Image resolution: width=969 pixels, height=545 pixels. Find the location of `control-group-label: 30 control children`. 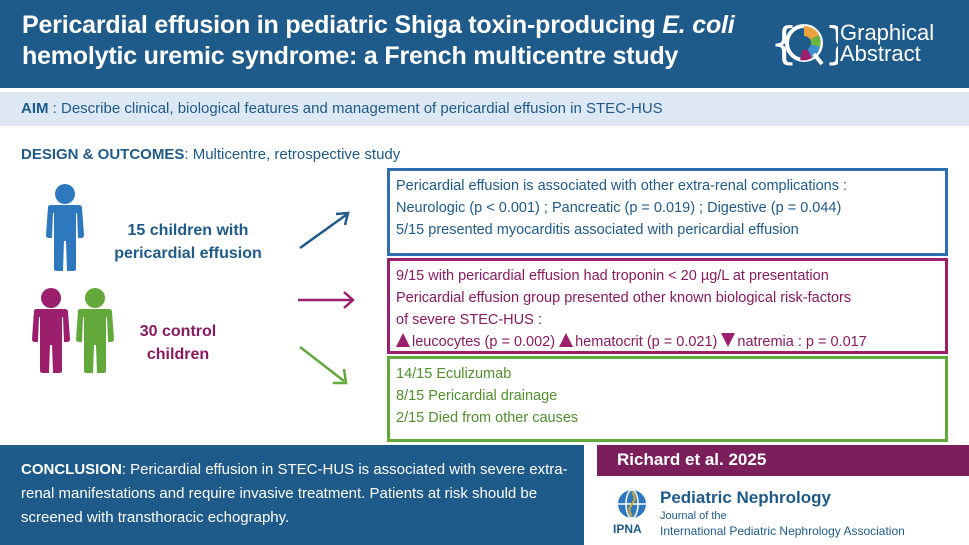

control-group-label: 30 control children is located at coordinates (178, 343).